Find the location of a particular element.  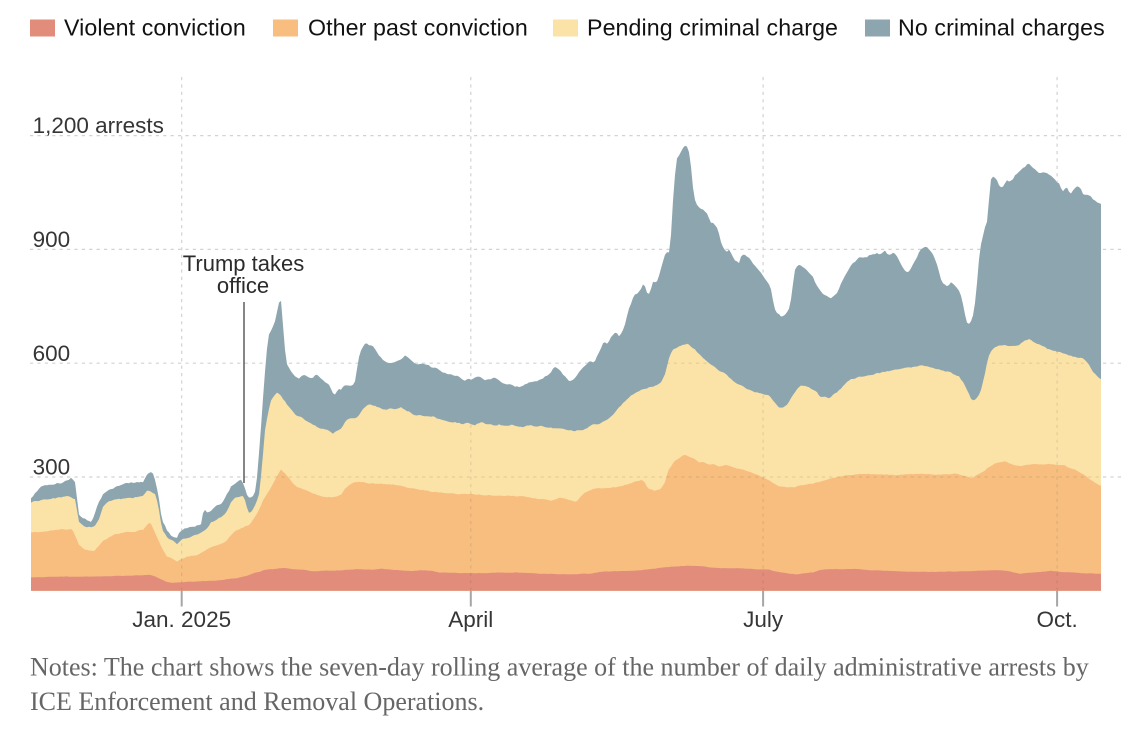

svg-text:ICE Enforcement and Removal Op: ICE Enforcement and Removal Operations. is located at coordinates (257, 701).